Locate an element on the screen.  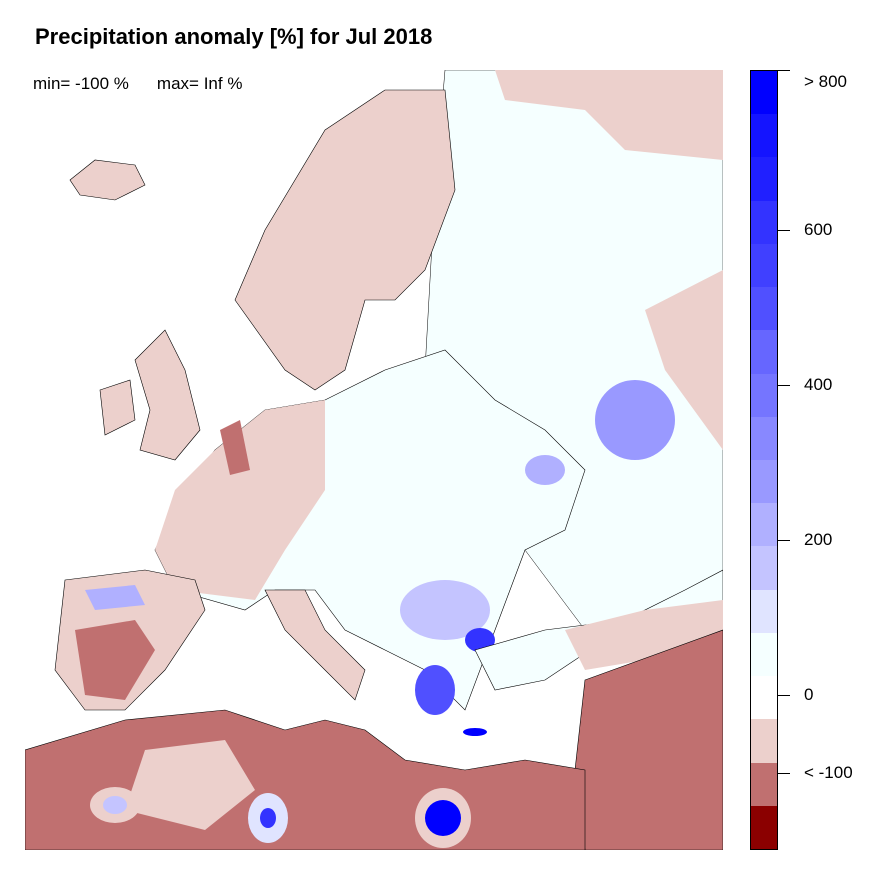
region-uk is located at coordinates (167, 395).